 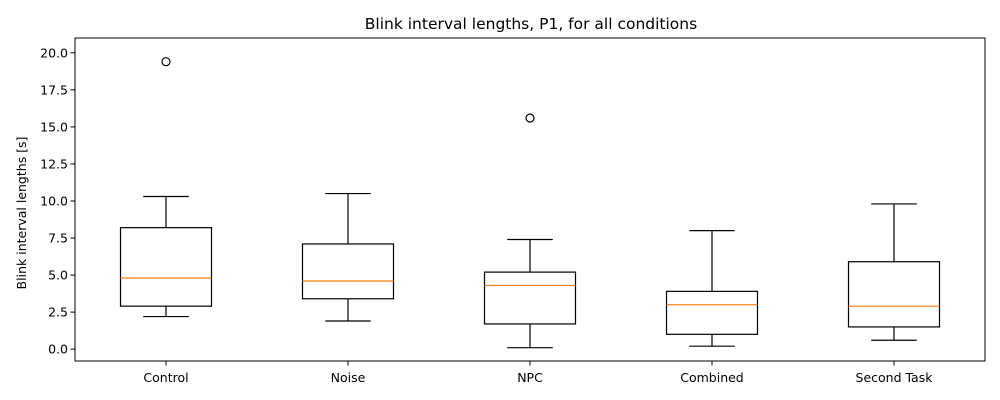 What do you see at coordinates (348, 377) in the screenshot?
I see `x-tick-label: Noise` at bounding box center [348, 377].